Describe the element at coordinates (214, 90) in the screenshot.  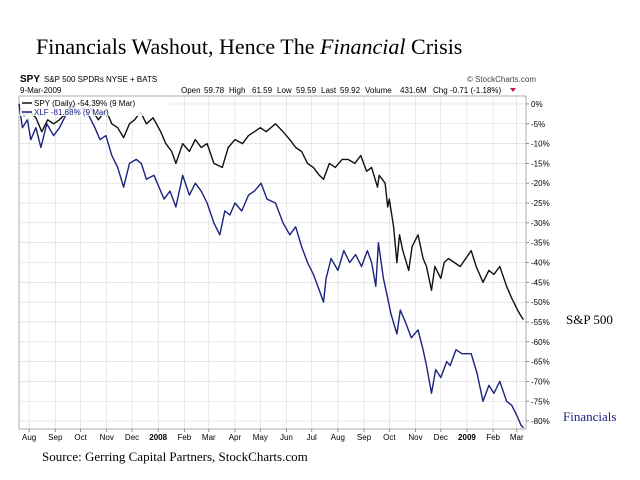
I see `header-open: 59.78` at that location.